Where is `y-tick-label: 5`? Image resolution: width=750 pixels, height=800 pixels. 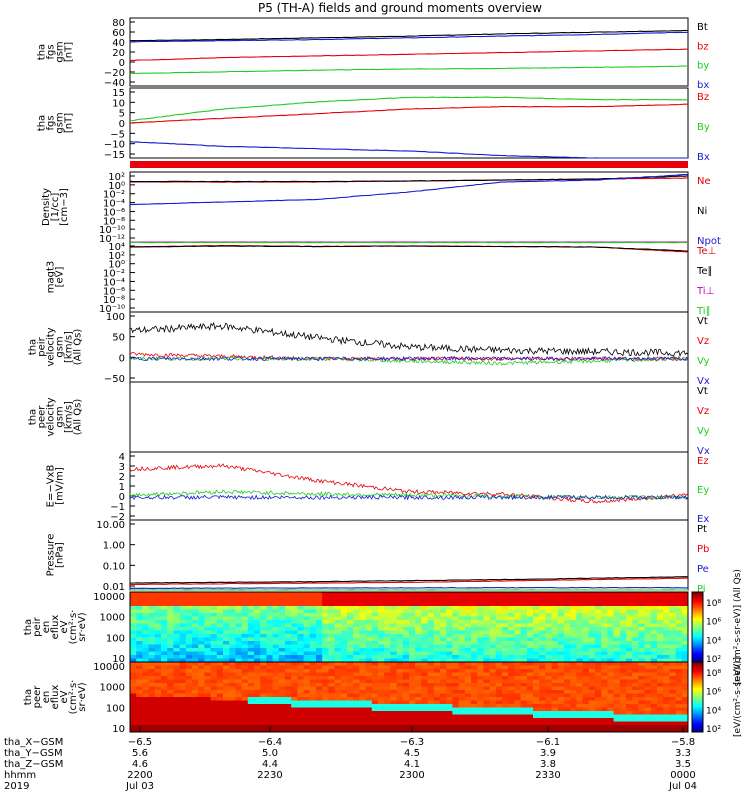 y-tick-label: 5 is located at coordinates (122, 114).